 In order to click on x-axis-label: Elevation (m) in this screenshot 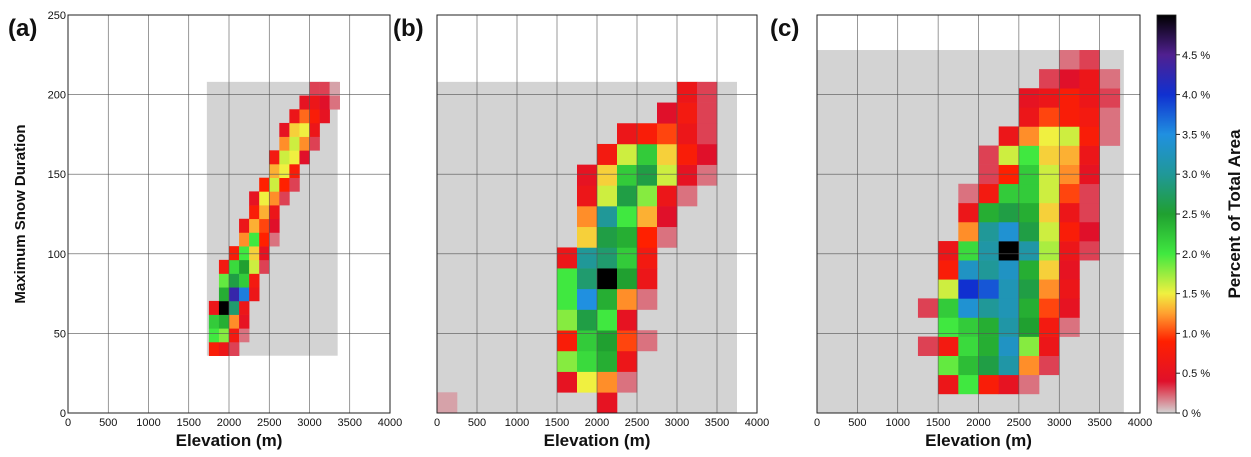, I will do `click(978, 440)`.